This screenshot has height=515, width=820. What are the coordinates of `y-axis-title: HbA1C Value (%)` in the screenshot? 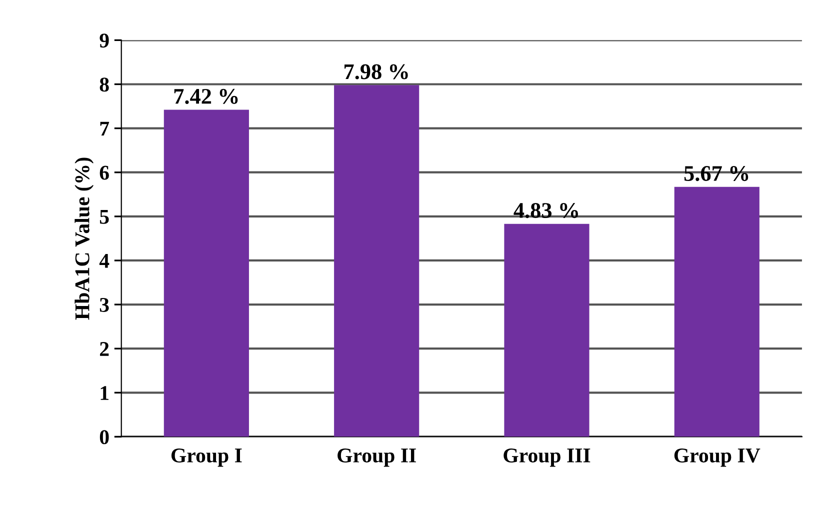 It's located at (84, 239).